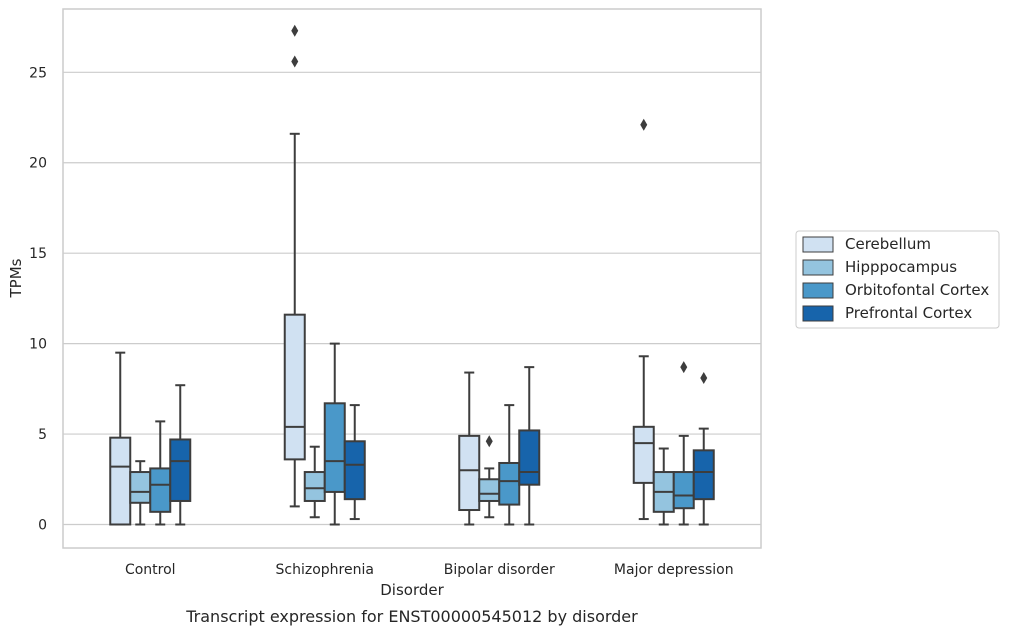 The image size is (1009, 634). What do you see at coordinates (499, 570) in the screenshot?
I see `x-tick-label: Bipolar disorder` at bounding box center [499, 570].